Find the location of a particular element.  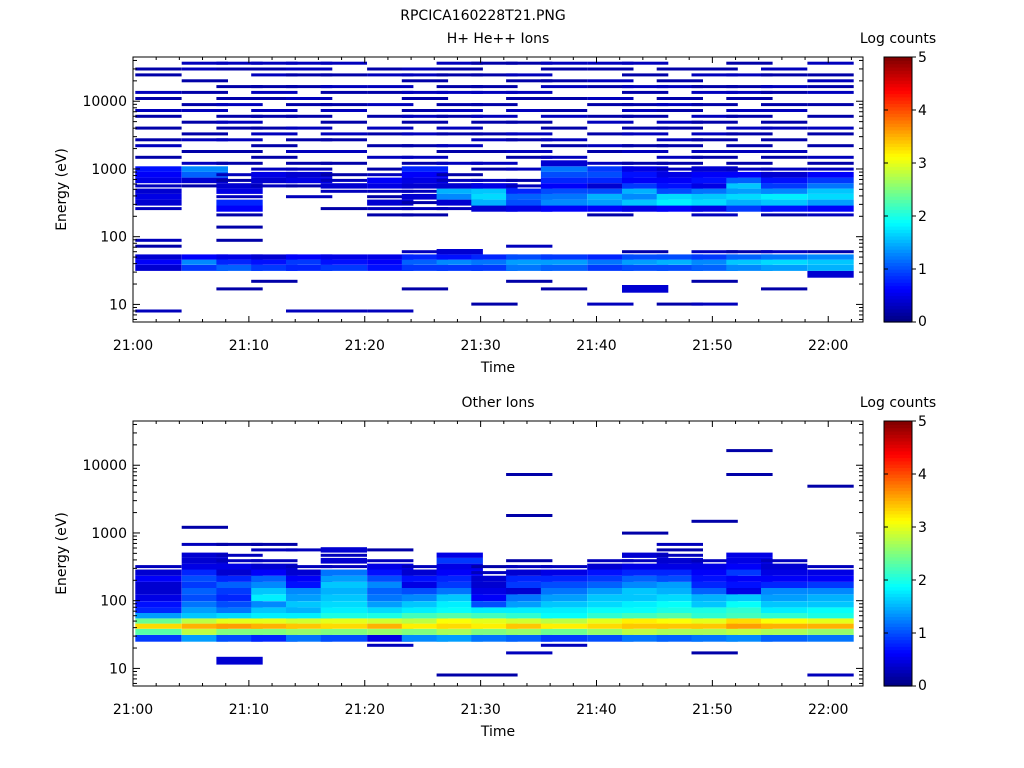

x-tick-label: 21:20 is located at coordinates (365, 346).